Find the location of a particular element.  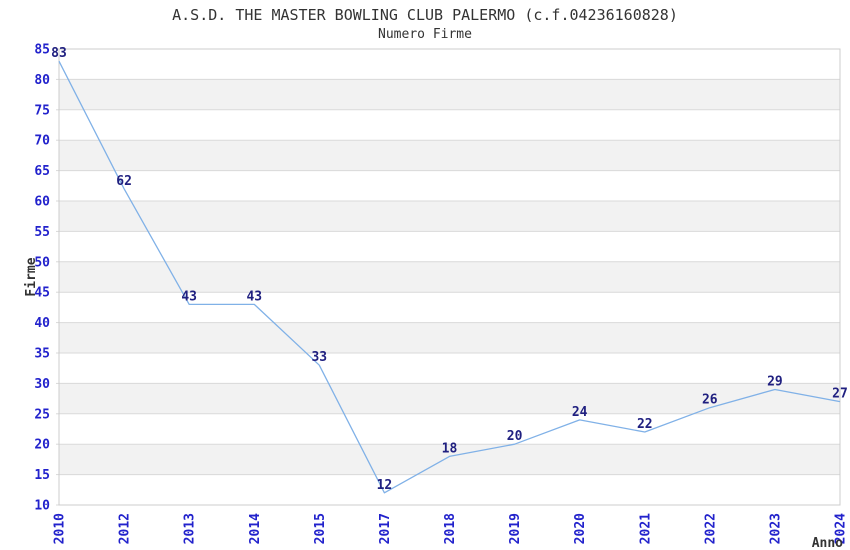

y-tick-label: 60 is located at coordinates (42, 202).